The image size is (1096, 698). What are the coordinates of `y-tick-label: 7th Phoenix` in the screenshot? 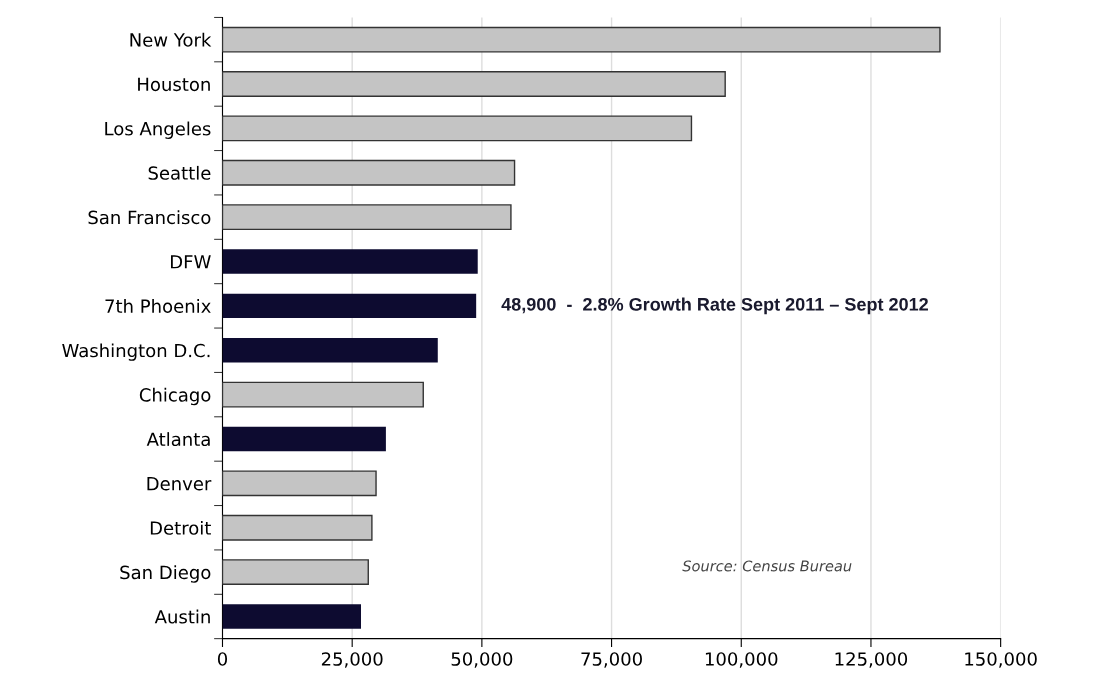 It's located at (158, 306).